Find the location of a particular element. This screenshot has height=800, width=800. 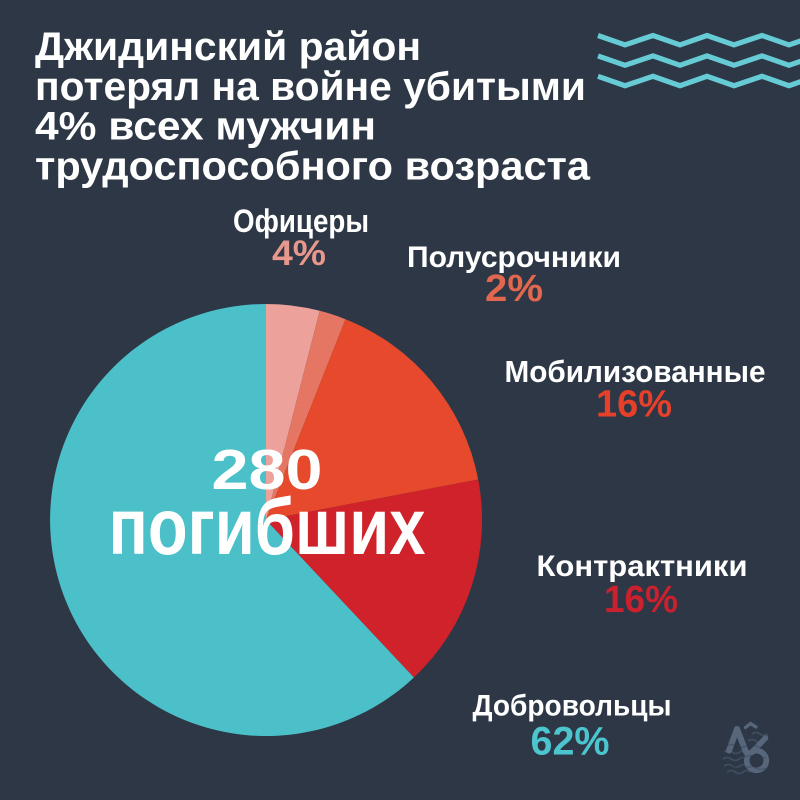

svg-text: Мобилизованные is located at coordinates (635, 371).